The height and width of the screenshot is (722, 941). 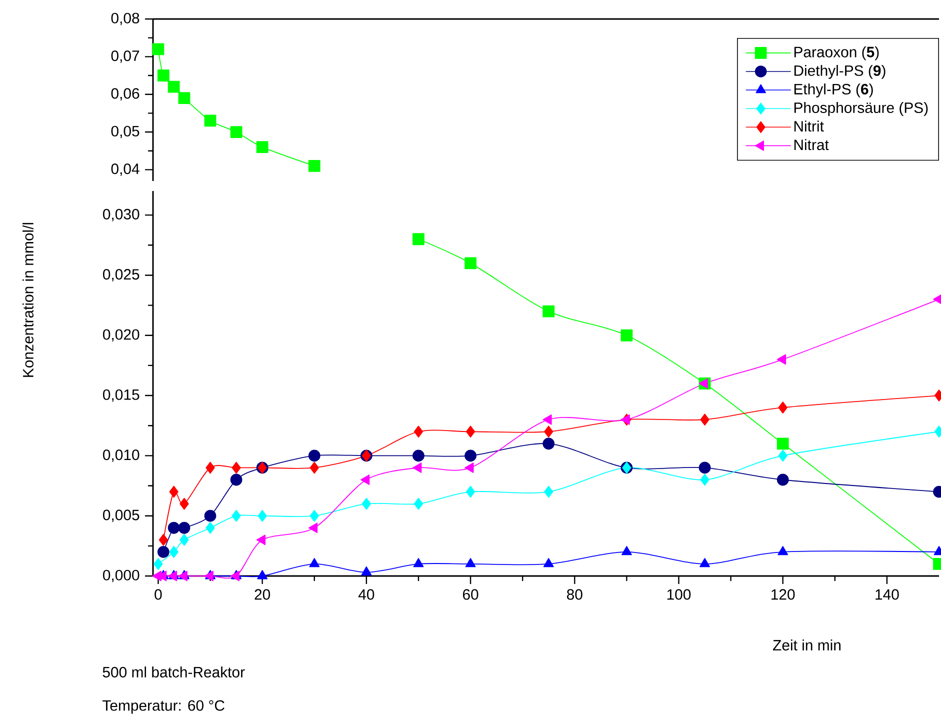 I want to click on legend-label: Phosphorsäure (PS), so click(x=861, y=109).